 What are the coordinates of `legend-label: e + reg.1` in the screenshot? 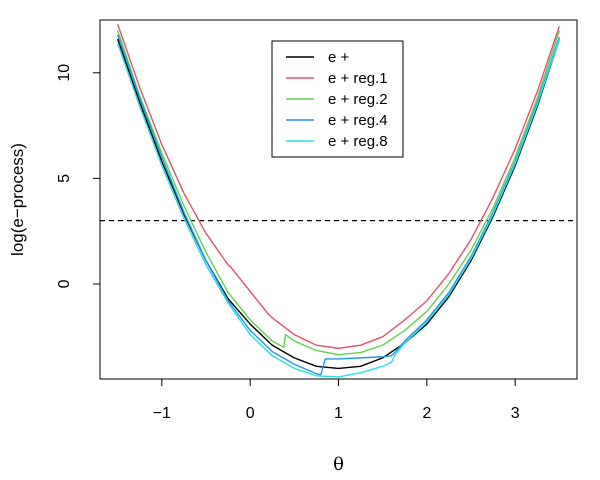 It's located at (358, 78).